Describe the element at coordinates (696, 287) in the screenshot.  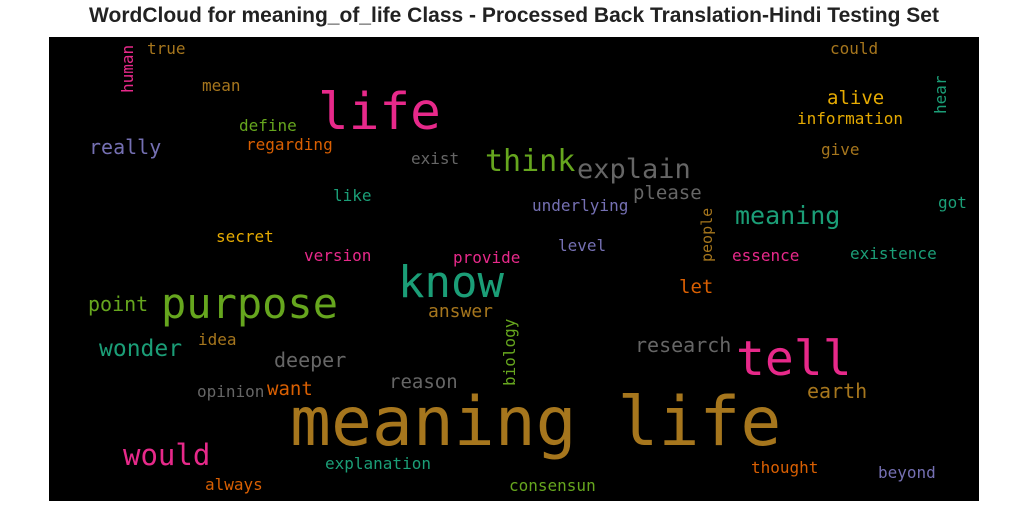
I see `word-let: let` at that location.